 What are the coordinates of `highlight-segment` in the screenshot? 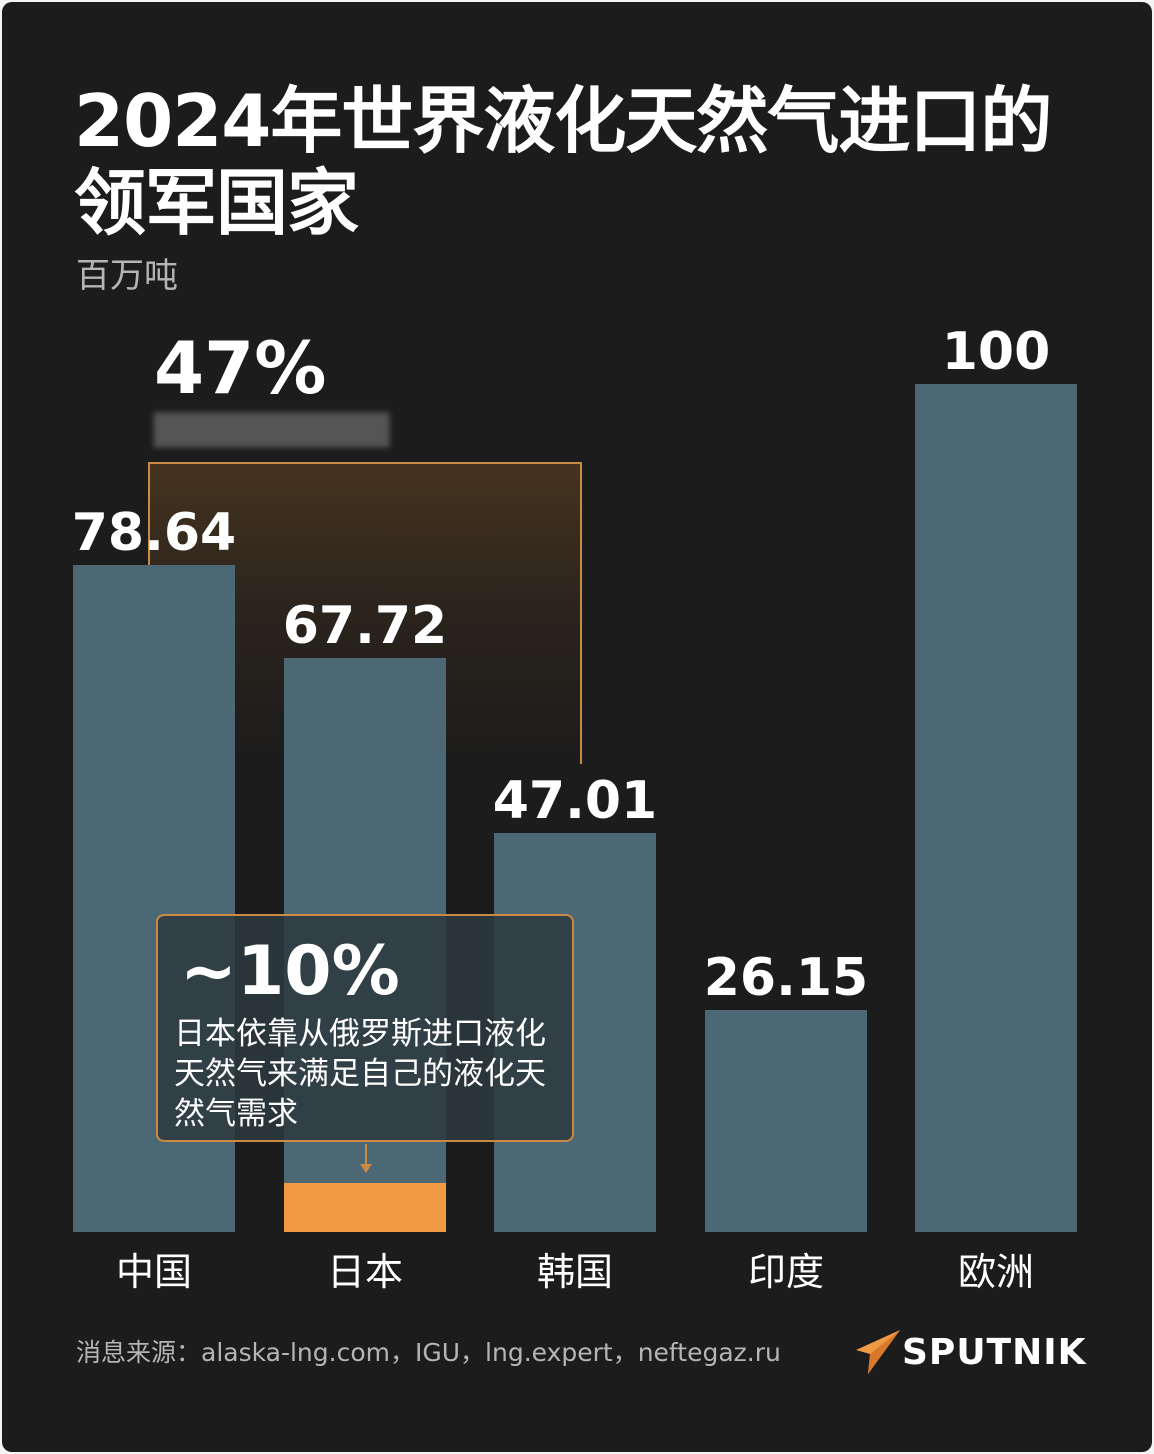 It's located at (365, 1207).